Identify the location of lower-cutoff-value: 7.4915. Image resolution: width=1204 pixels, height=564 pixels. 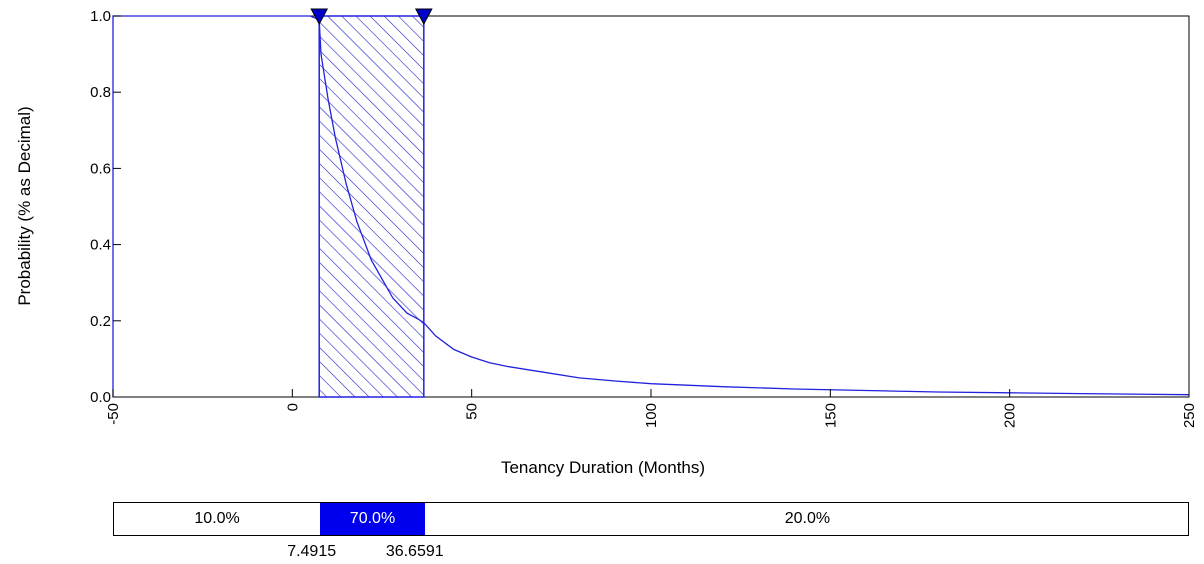
(312, 551).